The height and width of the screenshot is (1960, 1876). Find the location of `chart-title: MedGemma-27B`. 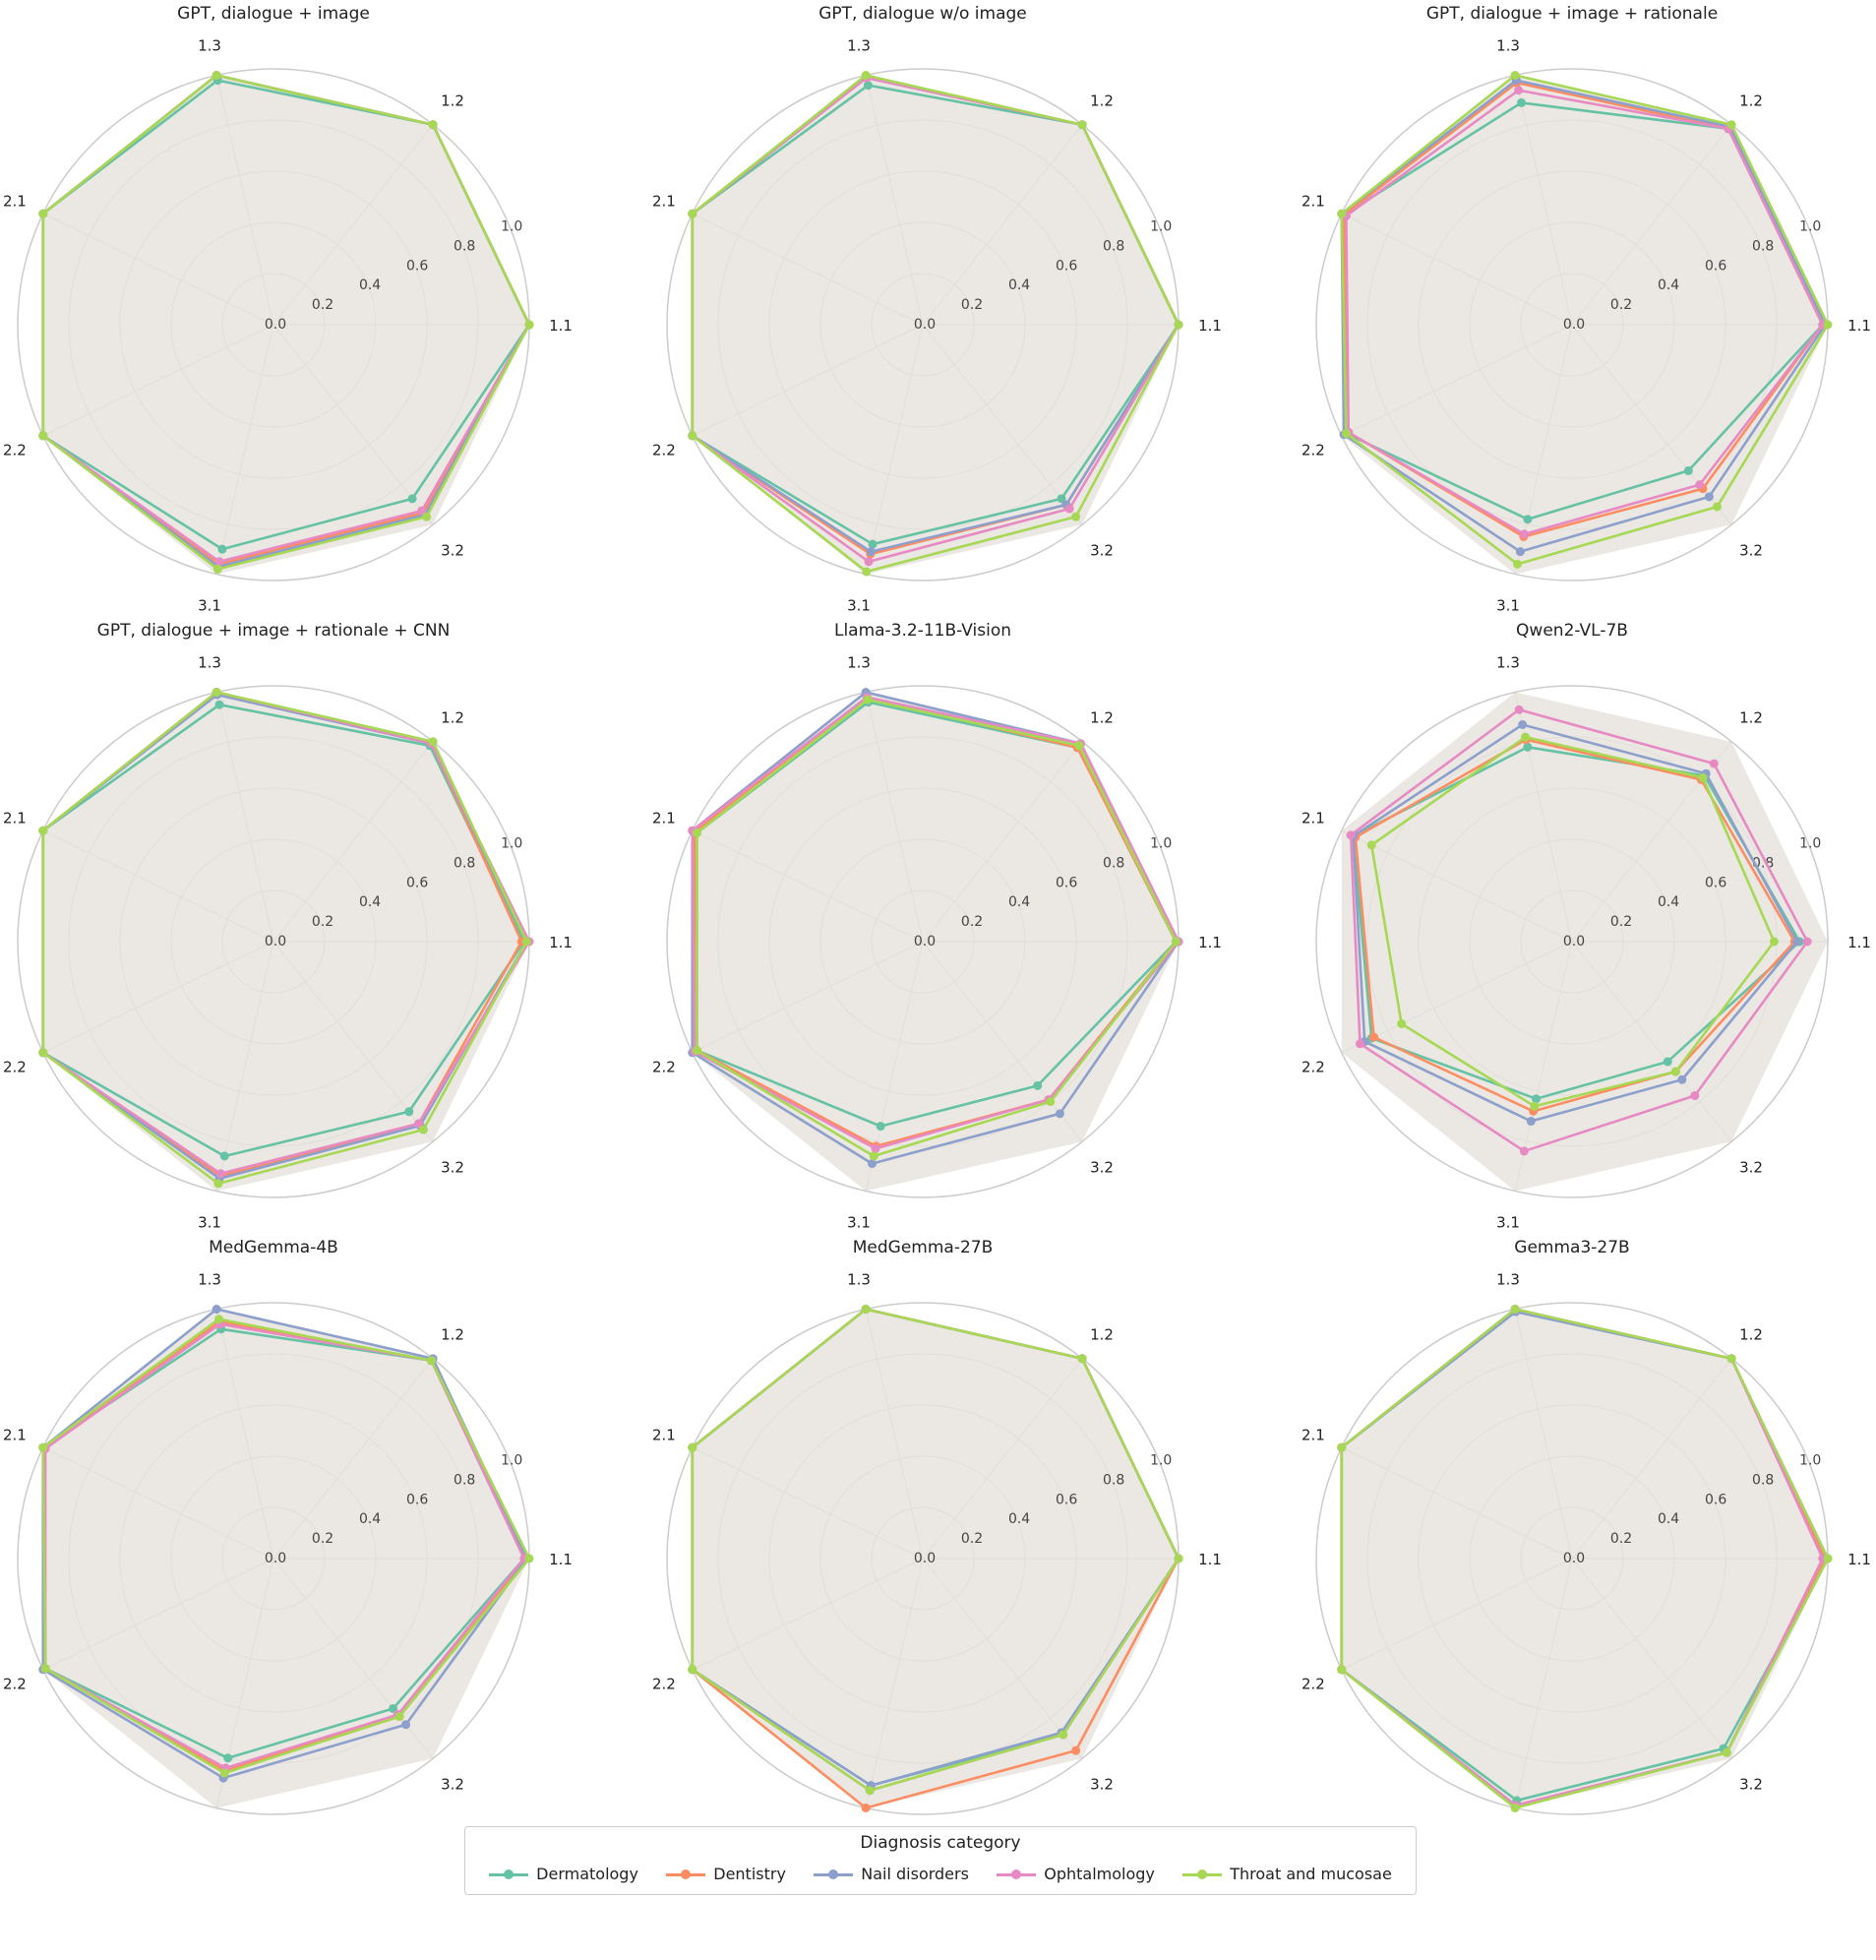

chart-title: MedGemma-27B is located at coordinates (923, 1247).